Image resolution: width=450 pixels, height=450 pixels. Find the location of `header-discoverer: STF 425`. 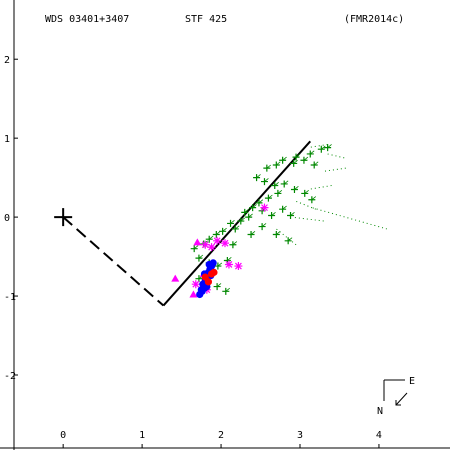

header-discoverer: STF 425 is located at coordinates (206, 19).